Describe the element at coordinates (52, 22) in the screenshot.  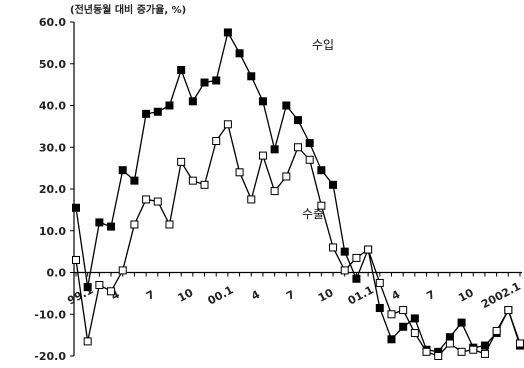
I see `y-tick-label: 60.0` at that location.